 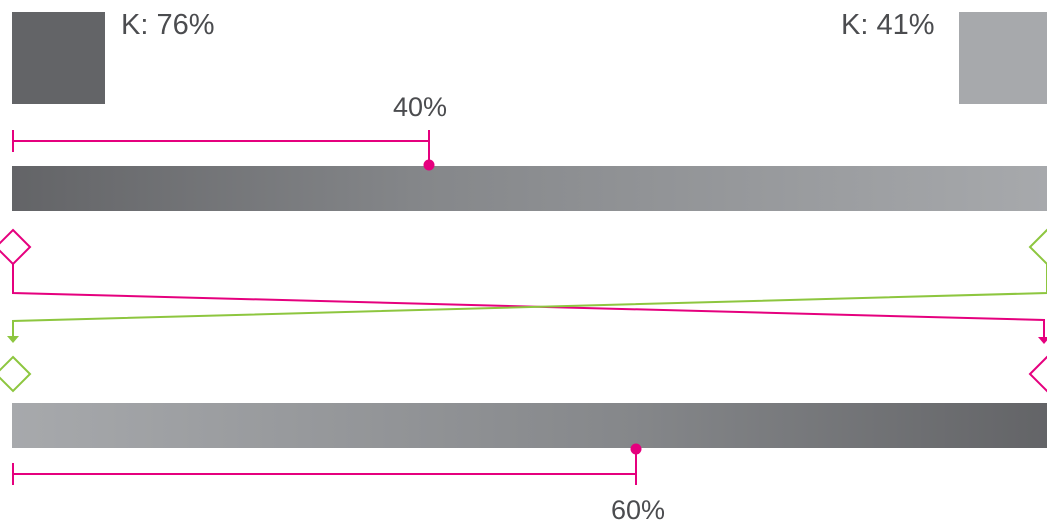 What do you see at coordinates (1037, 247) in the screenshot?
I see `top-right-stop-diamond` at bounding box center [1037, 247].